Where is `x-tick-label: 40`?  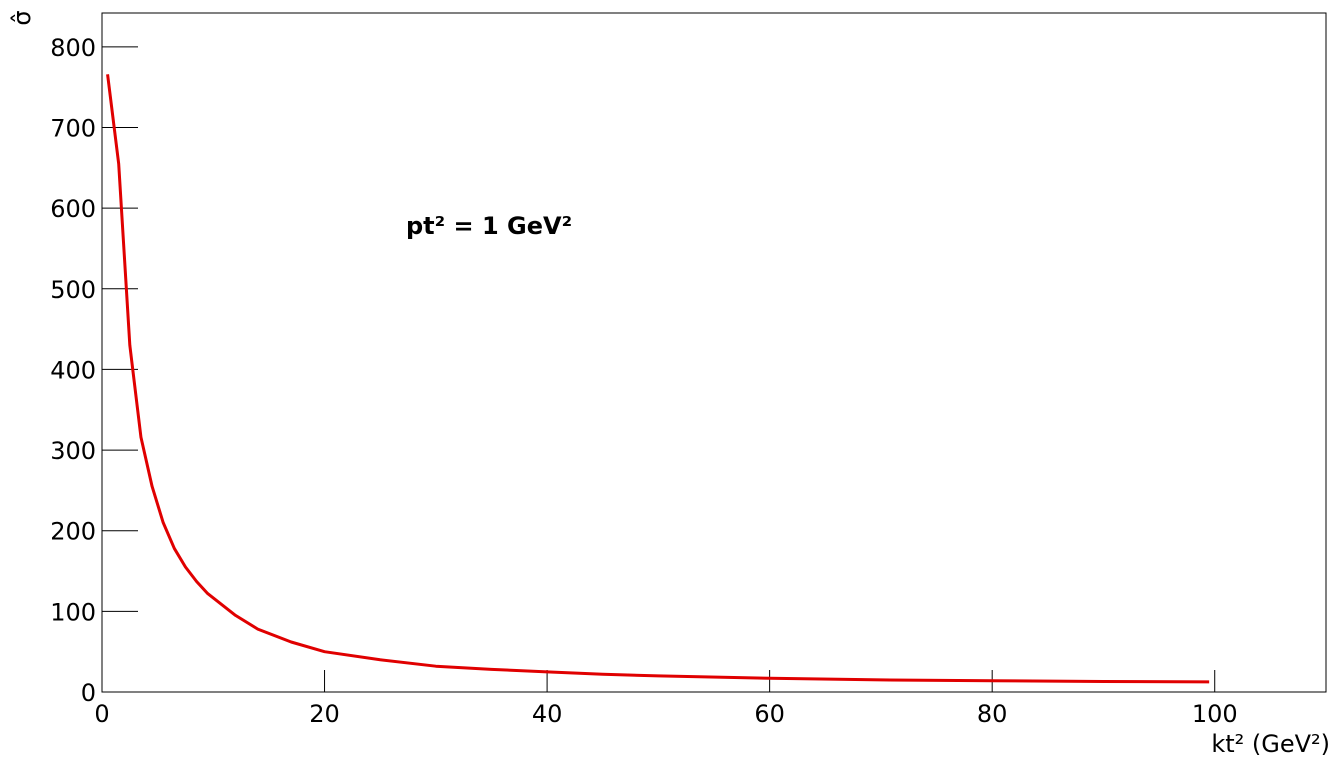
x-tick-label: 40 is located at coordinates (547, 714).